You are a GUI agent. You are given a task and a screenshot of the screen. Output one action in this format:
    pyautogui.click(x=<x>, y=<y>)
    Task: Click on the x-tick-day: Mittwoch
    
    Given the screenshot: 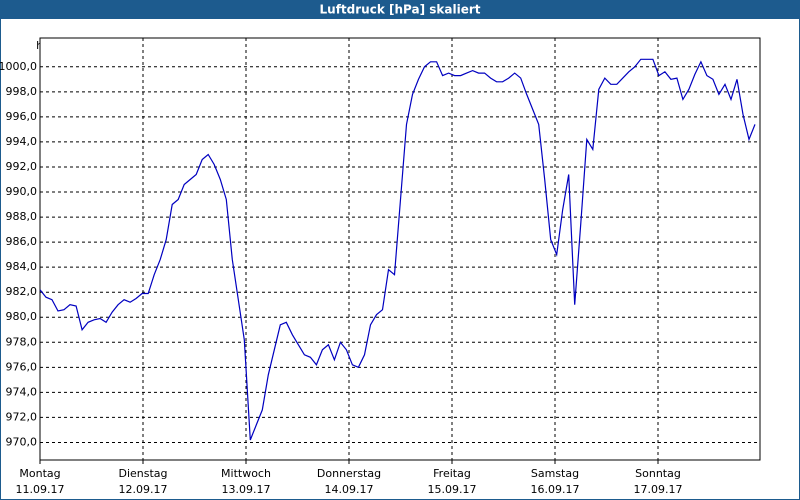 What is the action you would take?
    pyautogui.click(x=246, y=473)
    